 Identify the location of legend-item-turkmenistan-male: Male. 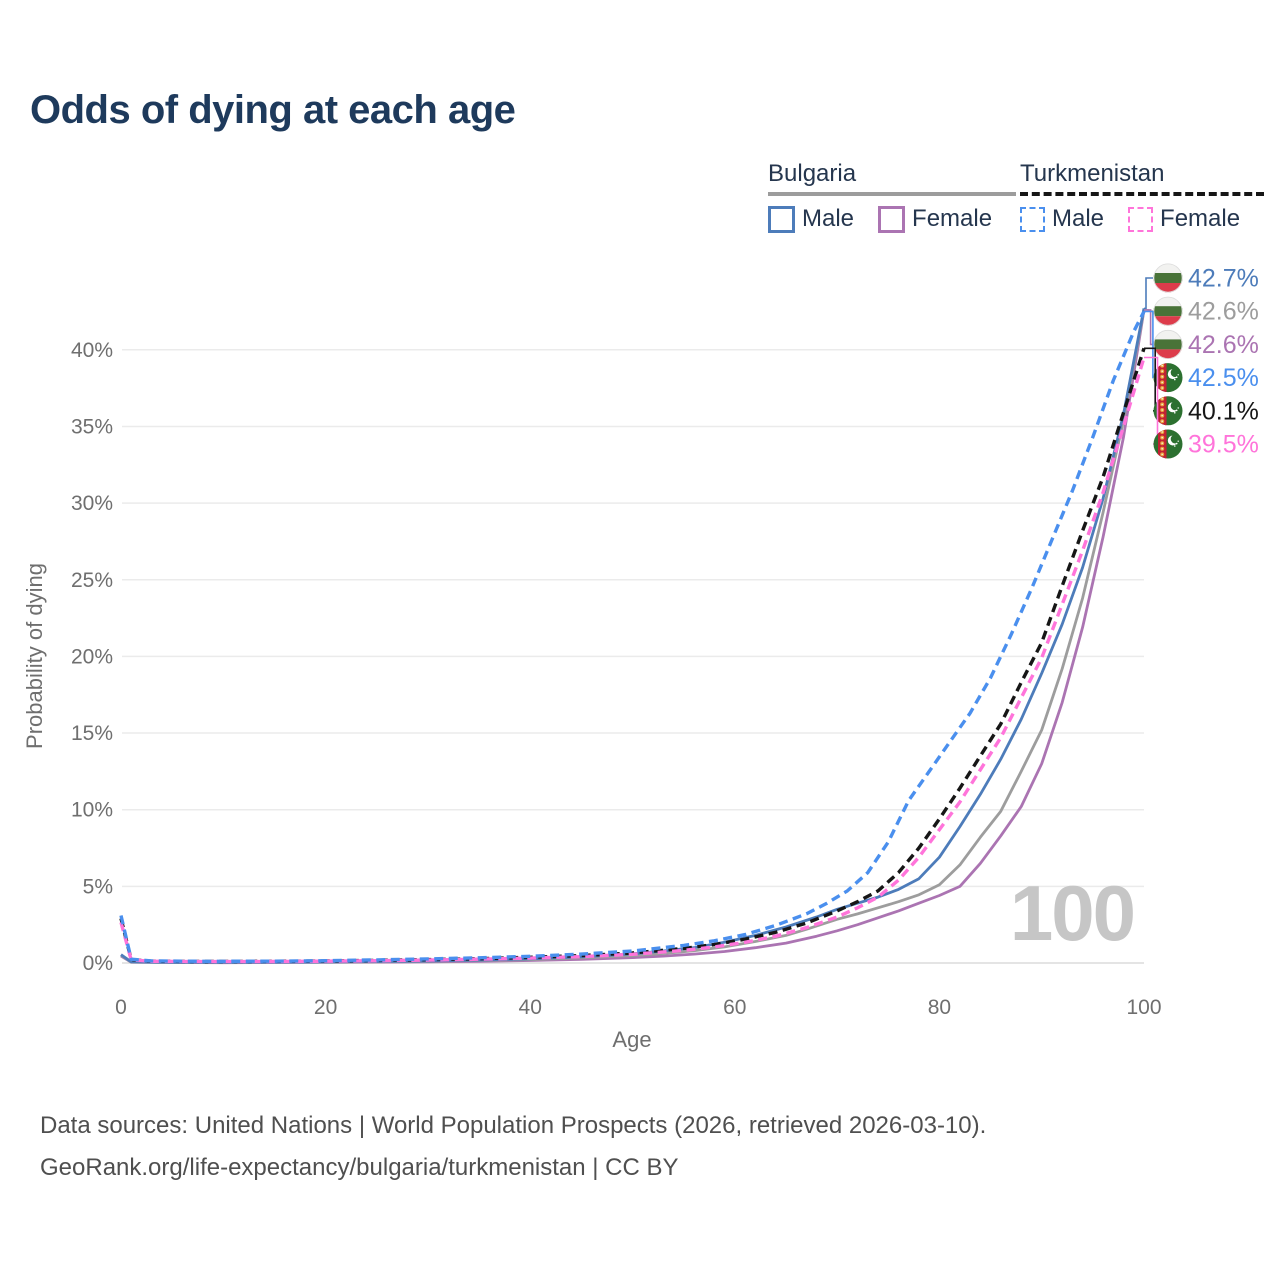
(1062, 219).